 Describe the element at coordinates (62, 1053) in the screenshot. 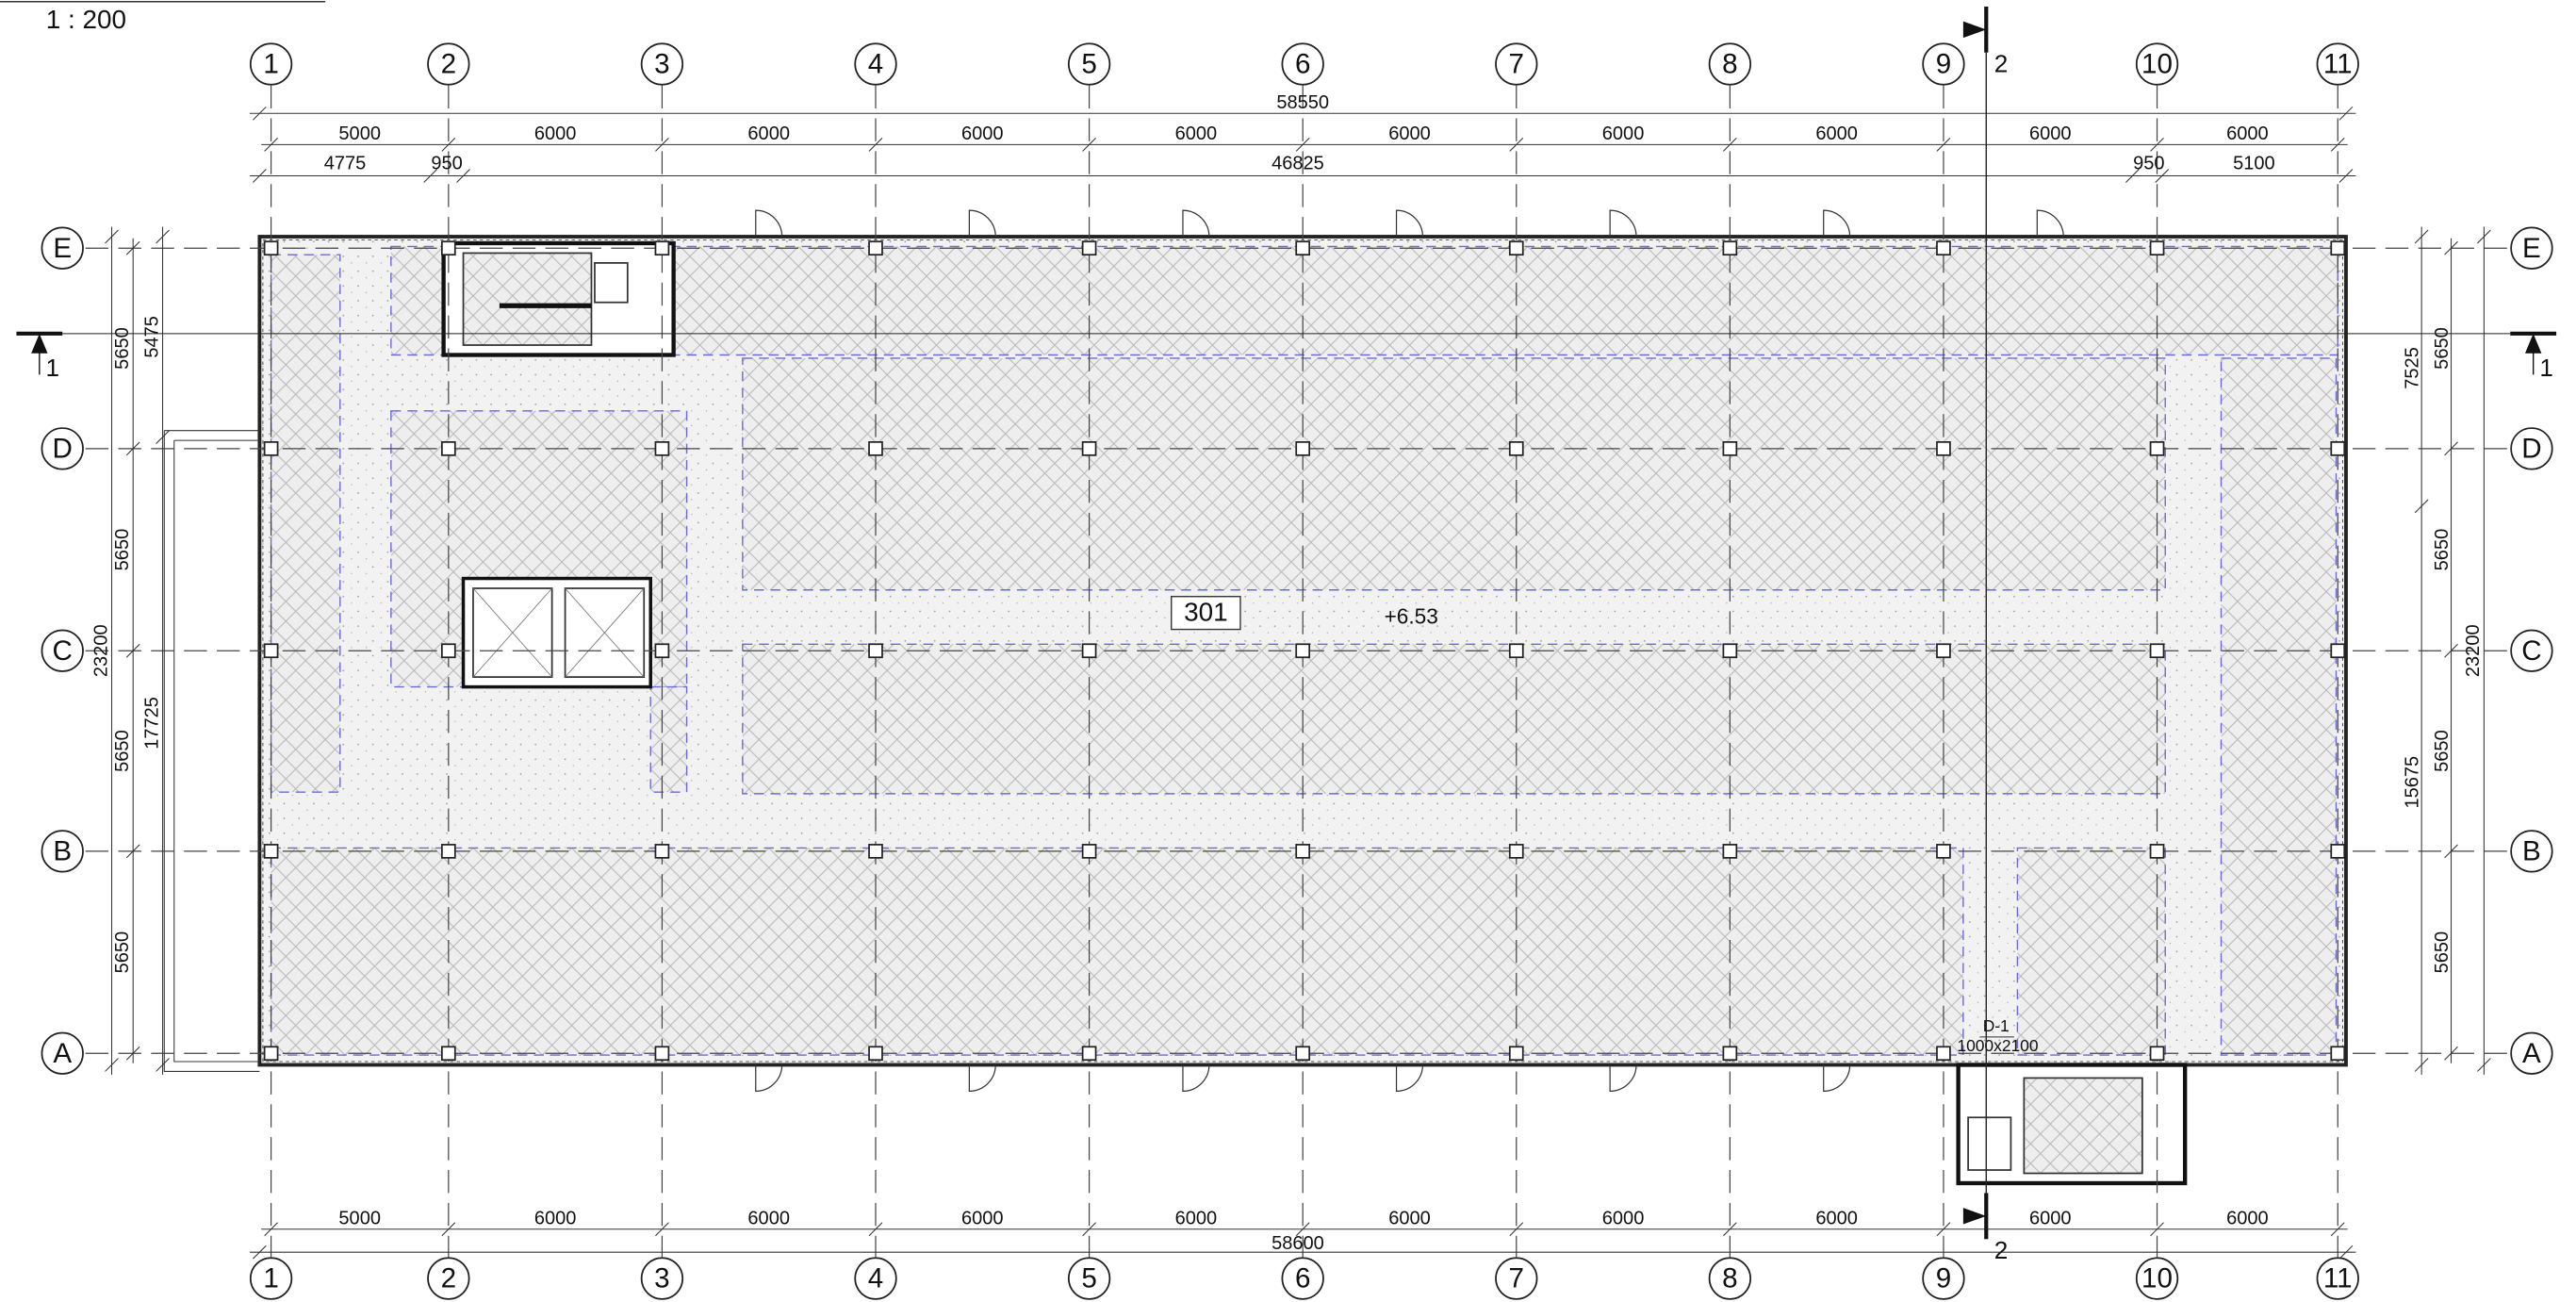

I see `grid-label: A` at that location.